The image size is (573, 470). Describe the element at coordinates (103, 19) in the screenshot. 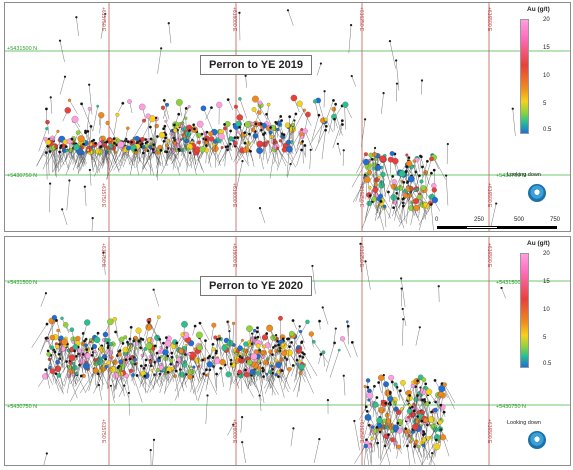

I see `easting-label: +615750 E` at that location.